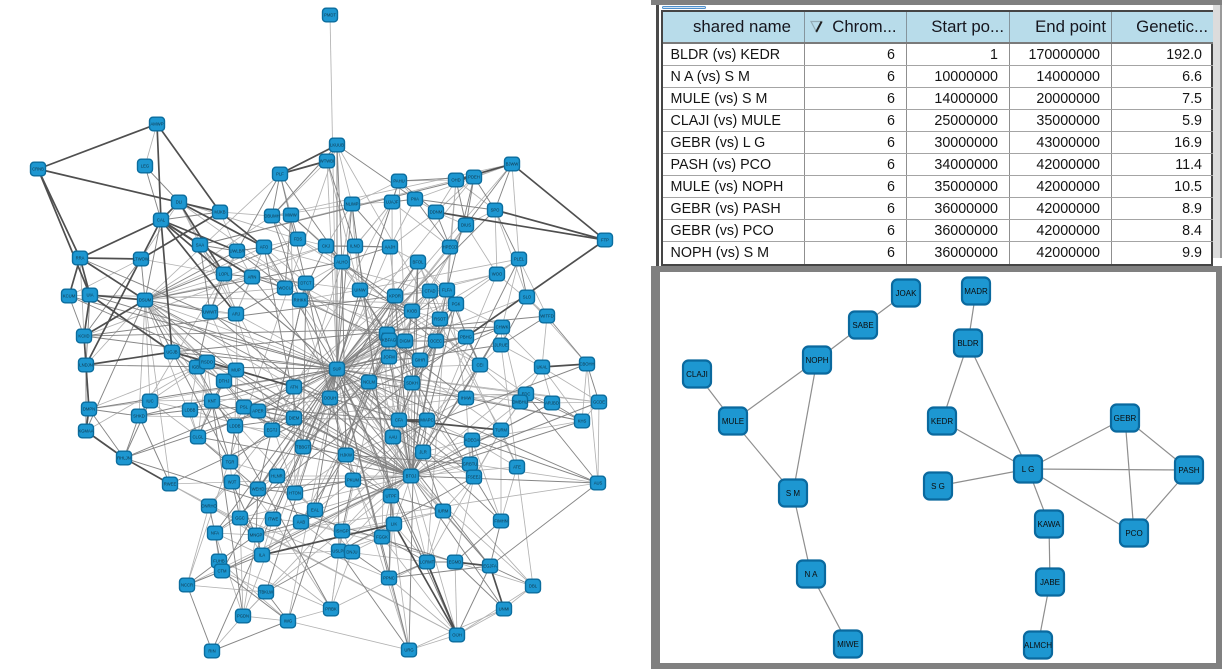 The height and width of the screenshot is (669, 1222). Describe the element at coordinates (315, 510) in the screenshot. I see `svg-text: EAL` at that location.